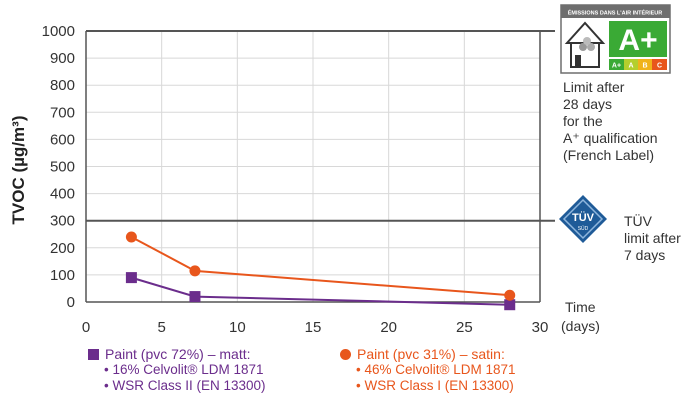  Describe the element at coordinates (580, 326) in the screenshot. I see `x-axis-unit-label: (days)` at that location.